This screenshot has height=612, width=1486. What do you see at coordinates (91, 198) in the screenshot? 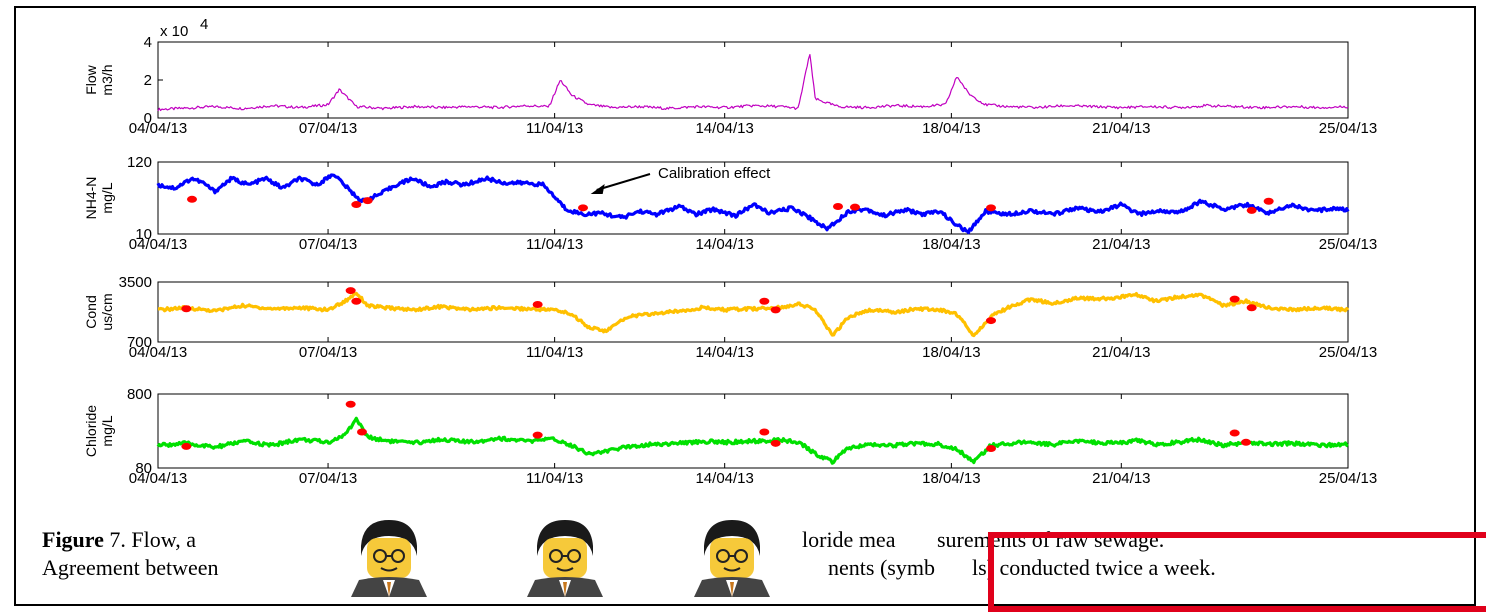
I see `y-axis-label: NH4-N` at bounding box center [91, 198].